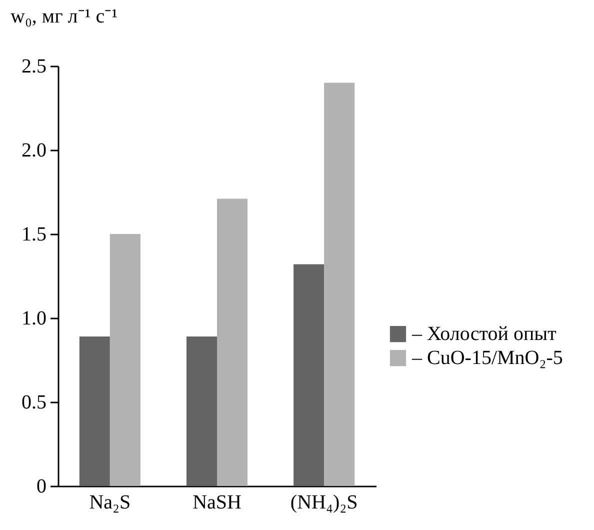 The width and height of the screenshot is (594, 530). What do you see at coordinates (34, 235) in the screenshot?
I see `y-tick-label: 1.5` at bounding box center [34, 235].